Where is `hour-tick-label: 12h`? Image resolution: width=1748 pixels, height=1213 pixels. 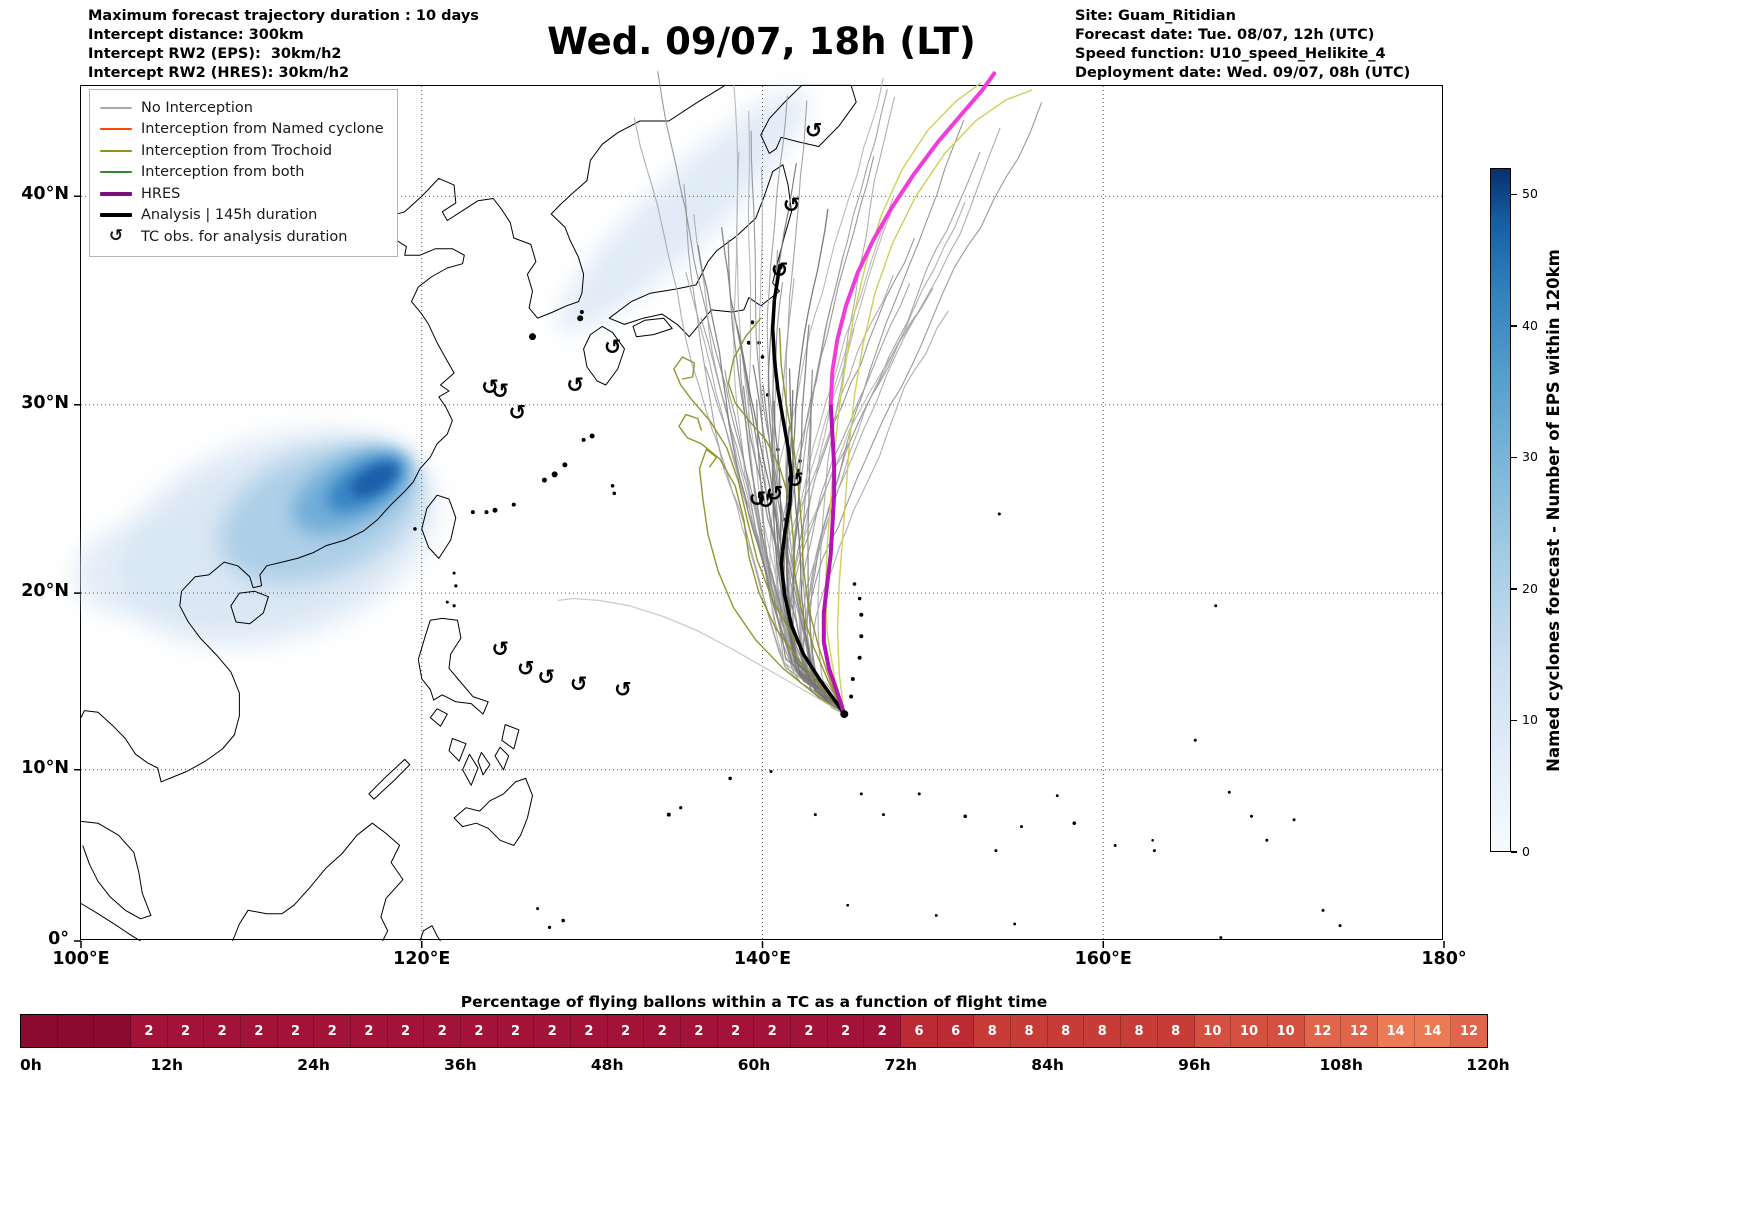
hour-tick-label: 12h is located at coordinates (167, 1065).